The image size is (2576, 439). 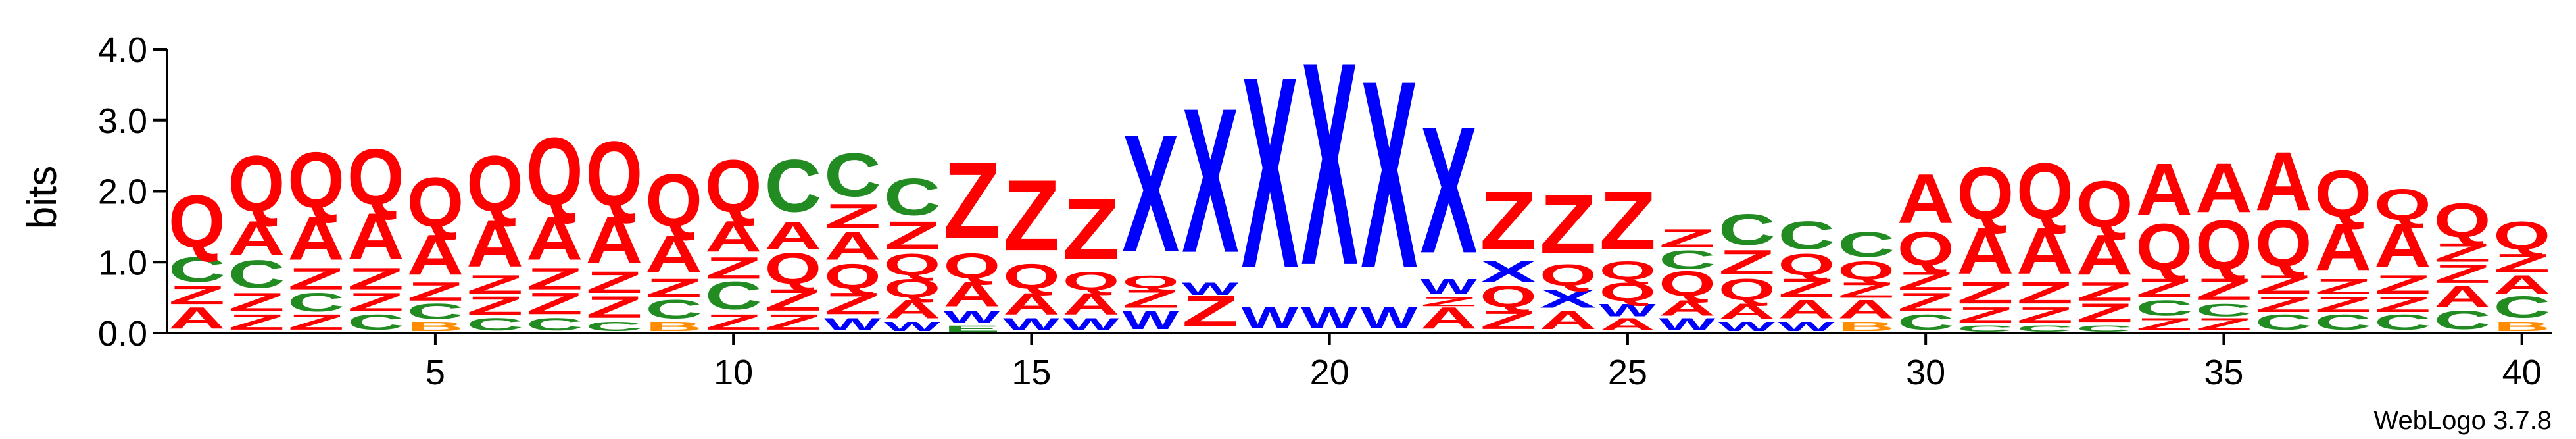 What do you see at coordinates (1627, 372) in the screenshot?
I see `x-tick-label: 25` at bounding box center [1627, 372].